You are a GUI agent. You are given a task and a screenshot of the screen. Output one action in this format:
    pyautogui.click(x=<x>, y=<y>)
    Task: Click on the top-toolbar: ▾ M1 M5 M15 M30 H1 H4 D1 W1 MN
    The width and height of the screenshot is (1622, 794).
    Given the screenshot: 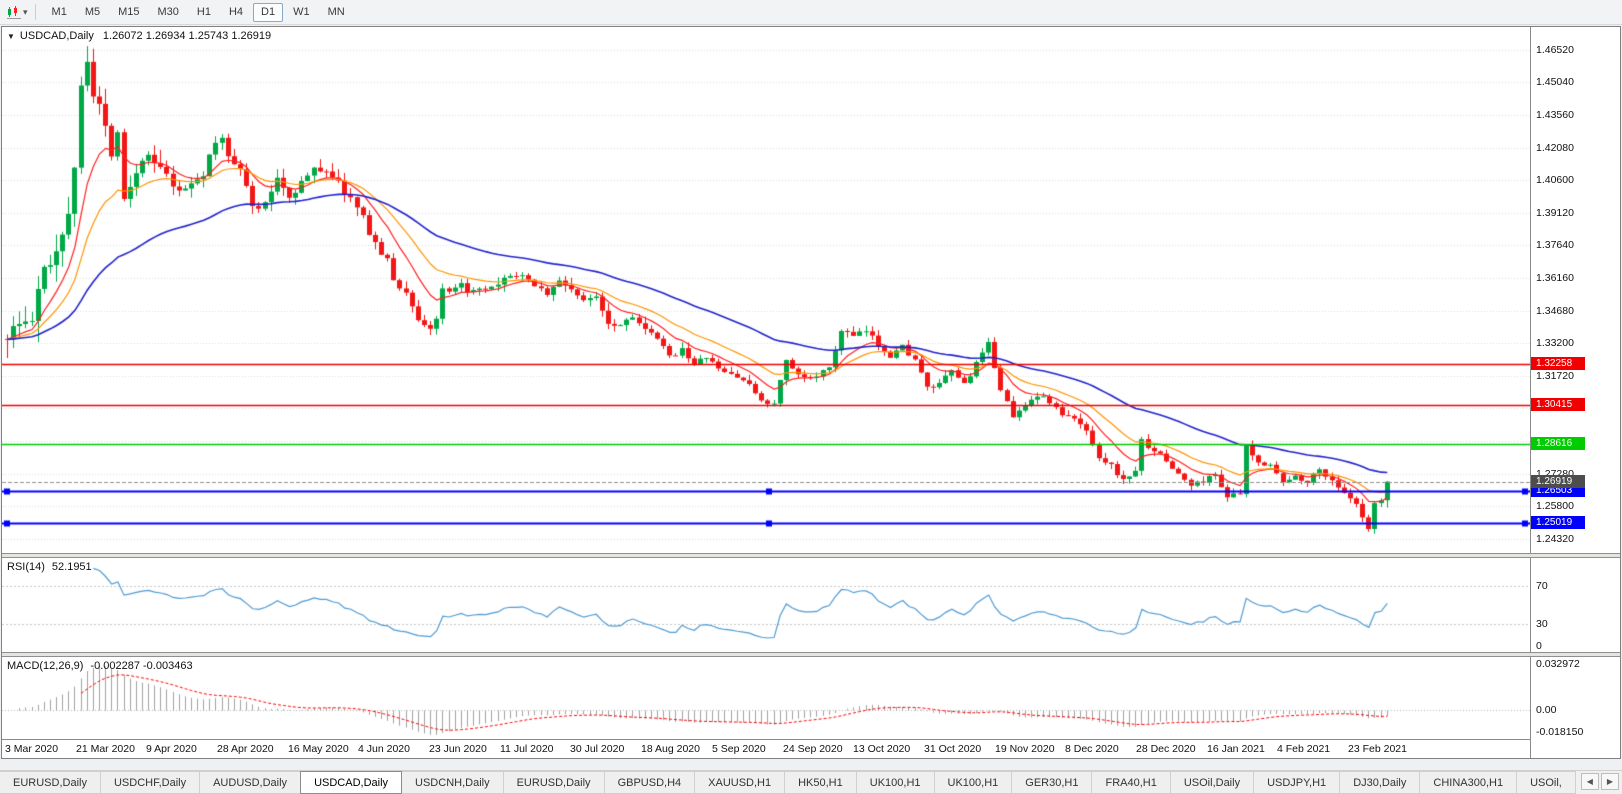 What is the action you would take?
    pyautogui.click(x=811, y=12)
    